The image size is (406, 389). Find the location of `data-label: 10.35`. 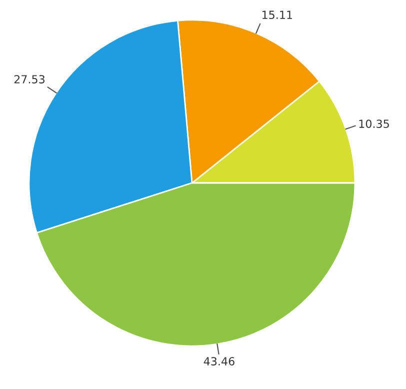

data-label: 10.35 is located at coordinates (374, 124).